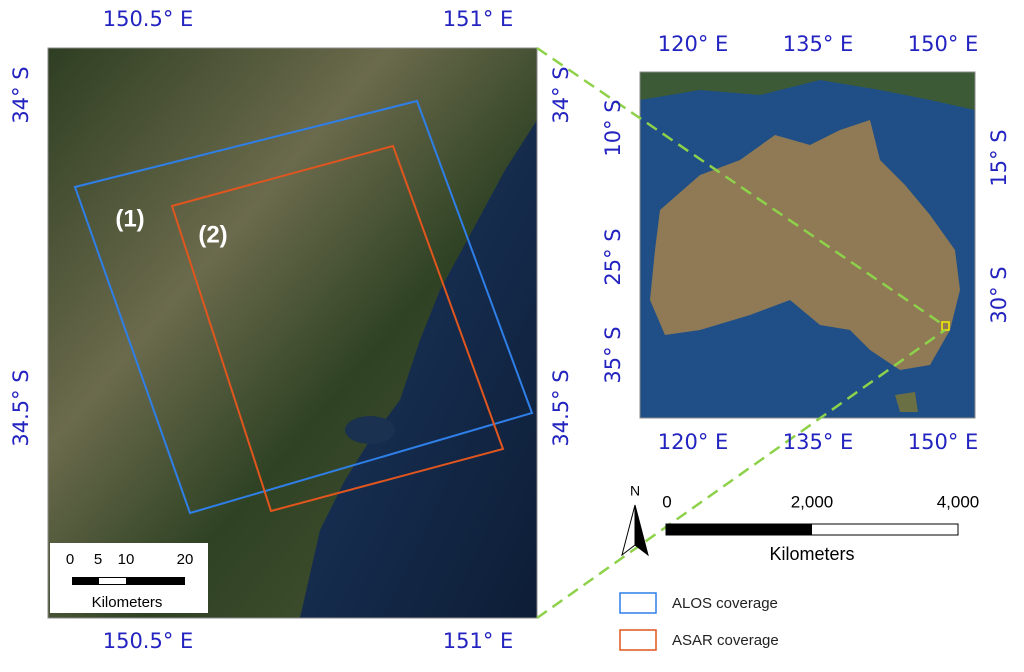 The width and height of the screenshot is (1024, 672). Describe the element at coordinates (185, 559) in the screenshot. I see `scale-tick: 20` at that location.